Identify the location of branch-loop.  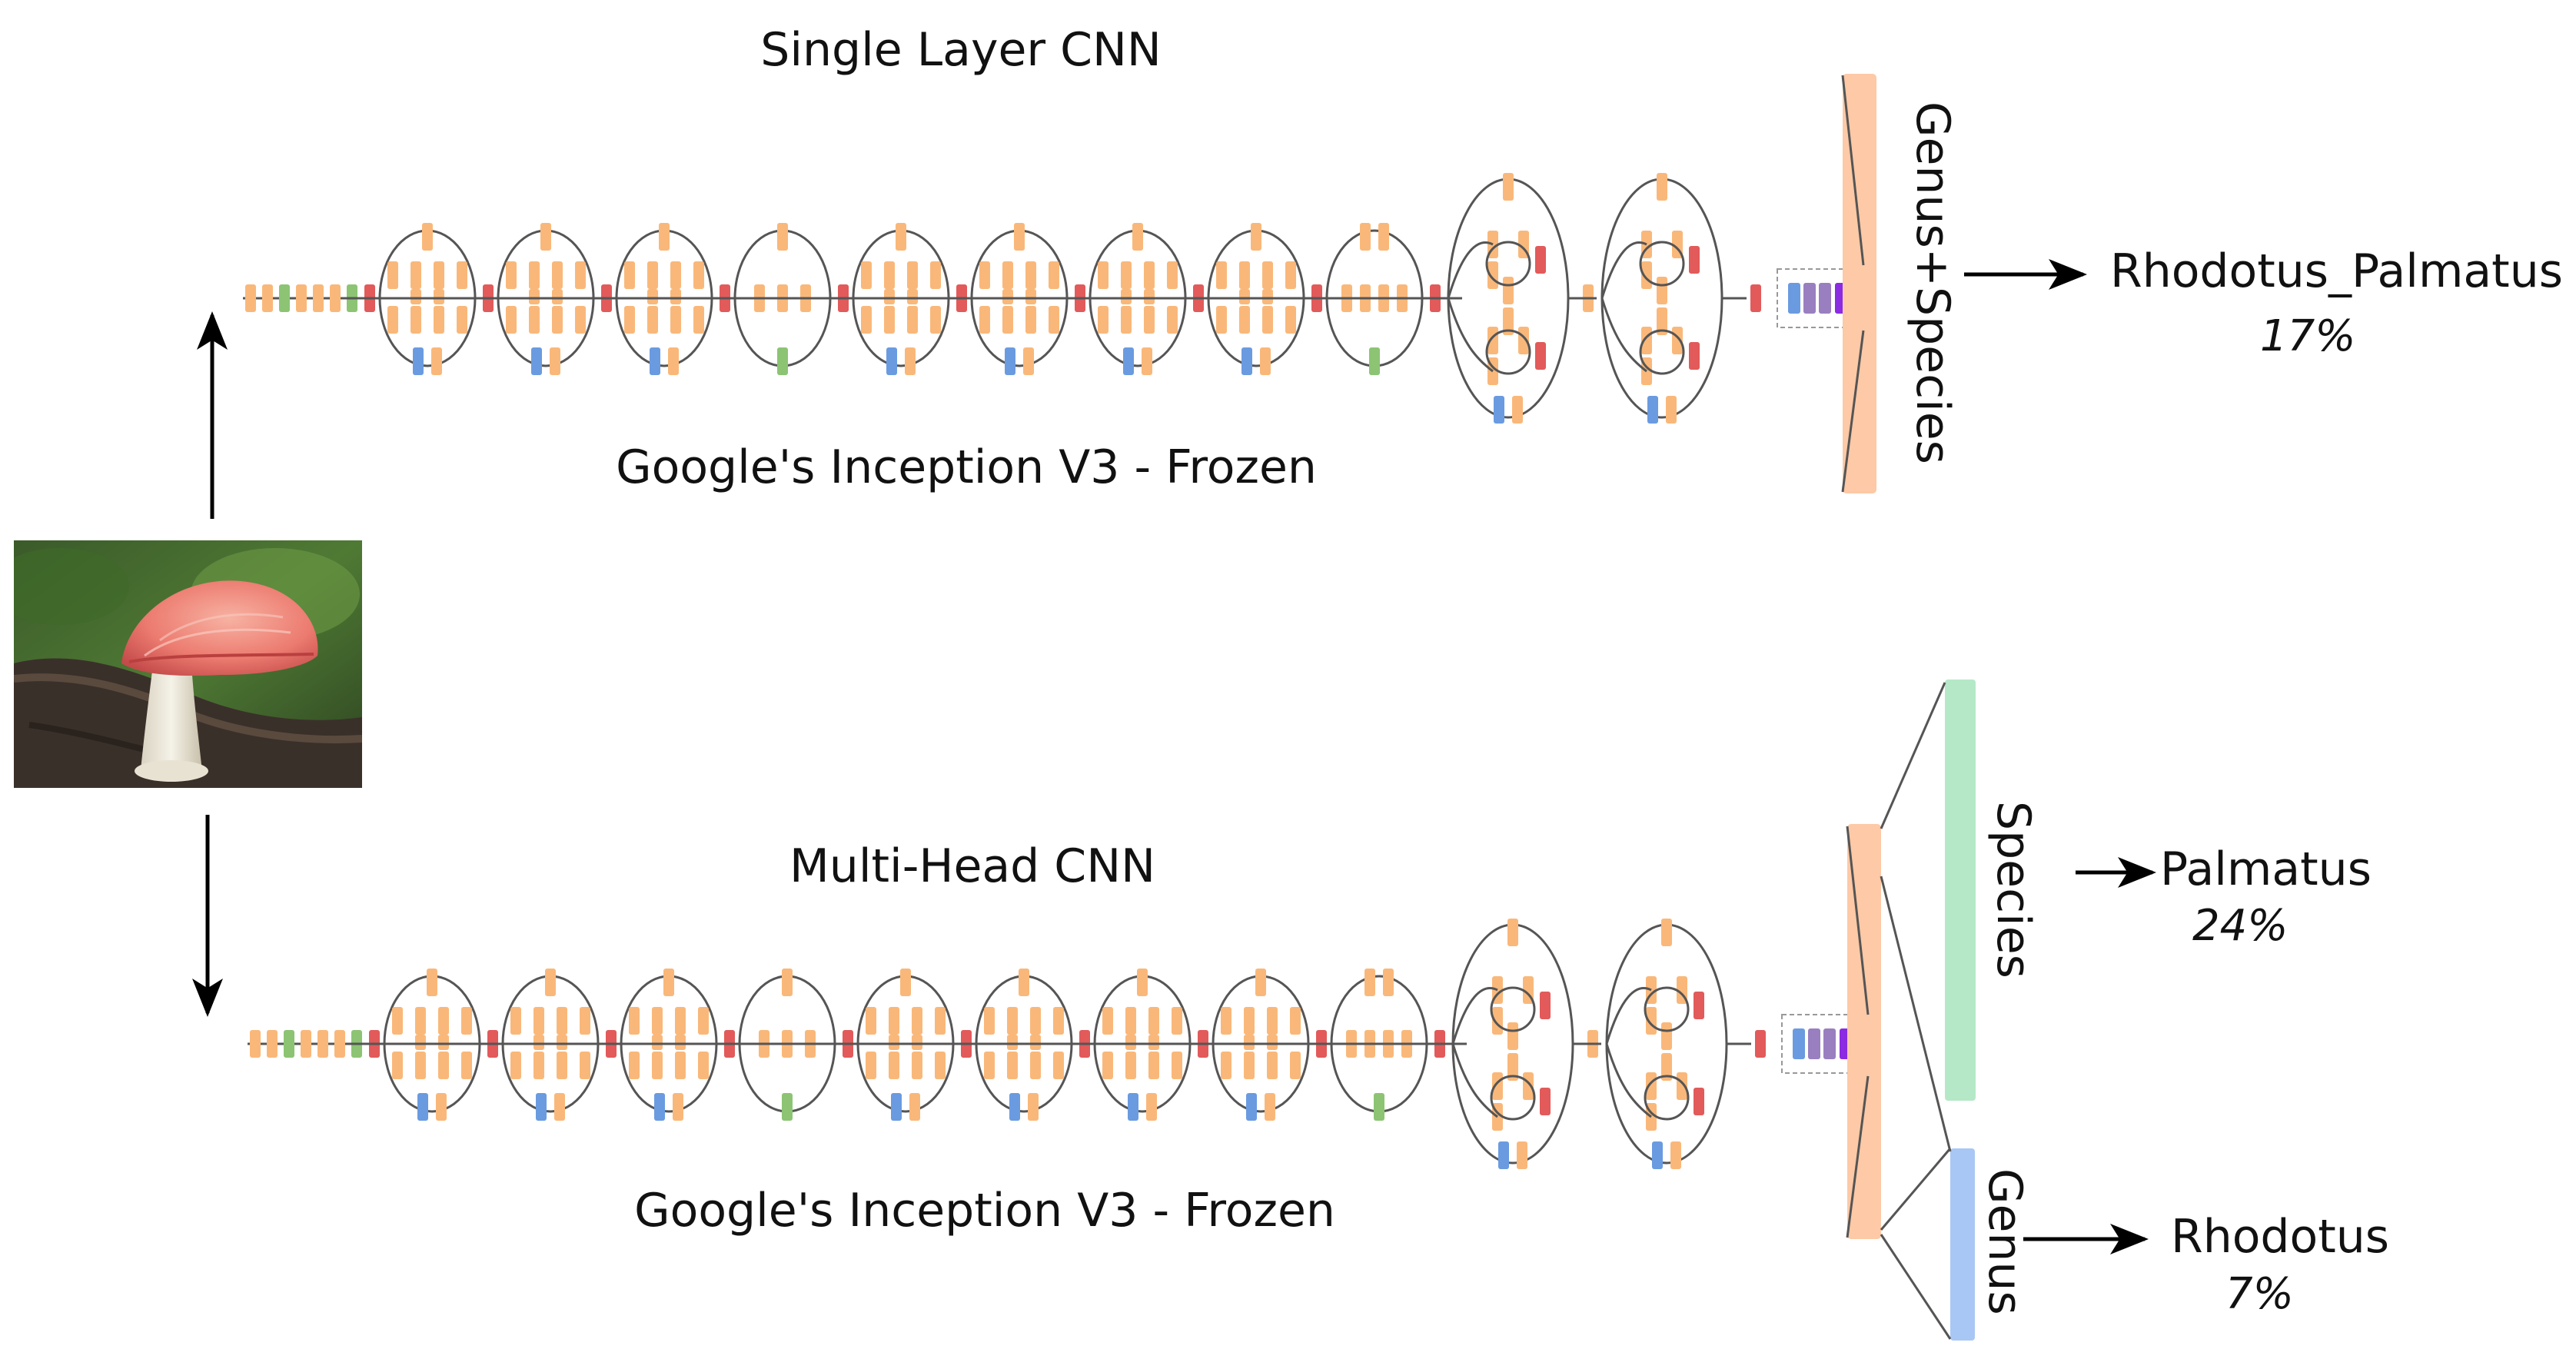
(1662, 264).